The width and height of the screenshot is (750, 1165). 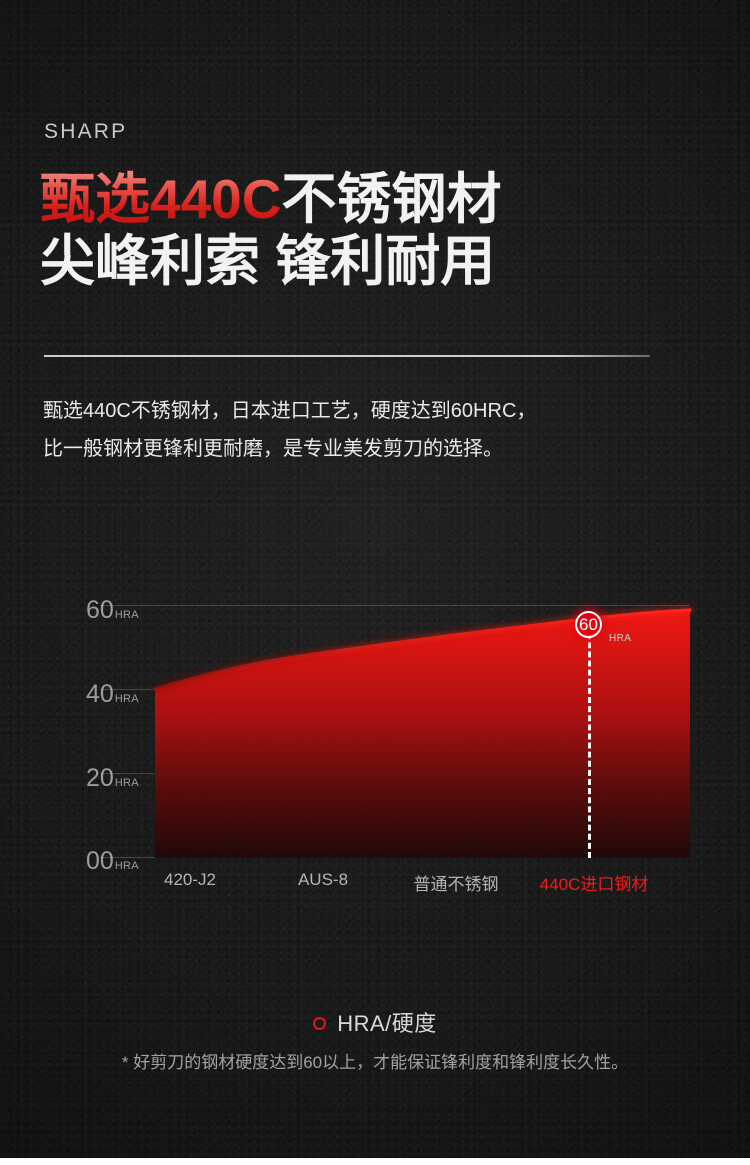 What do you see at coordinates (594, 884) in the screenshot?
I see `x-axis-label-440c: 440C进口钢材` at bounding box center [594, 884].